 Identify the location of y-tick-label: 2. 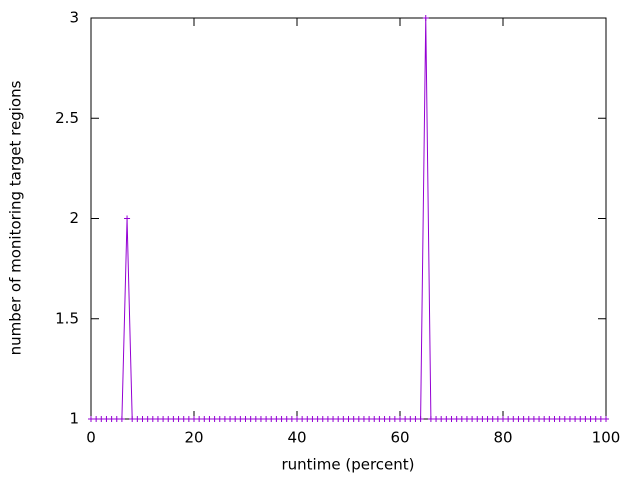
(74, 218).